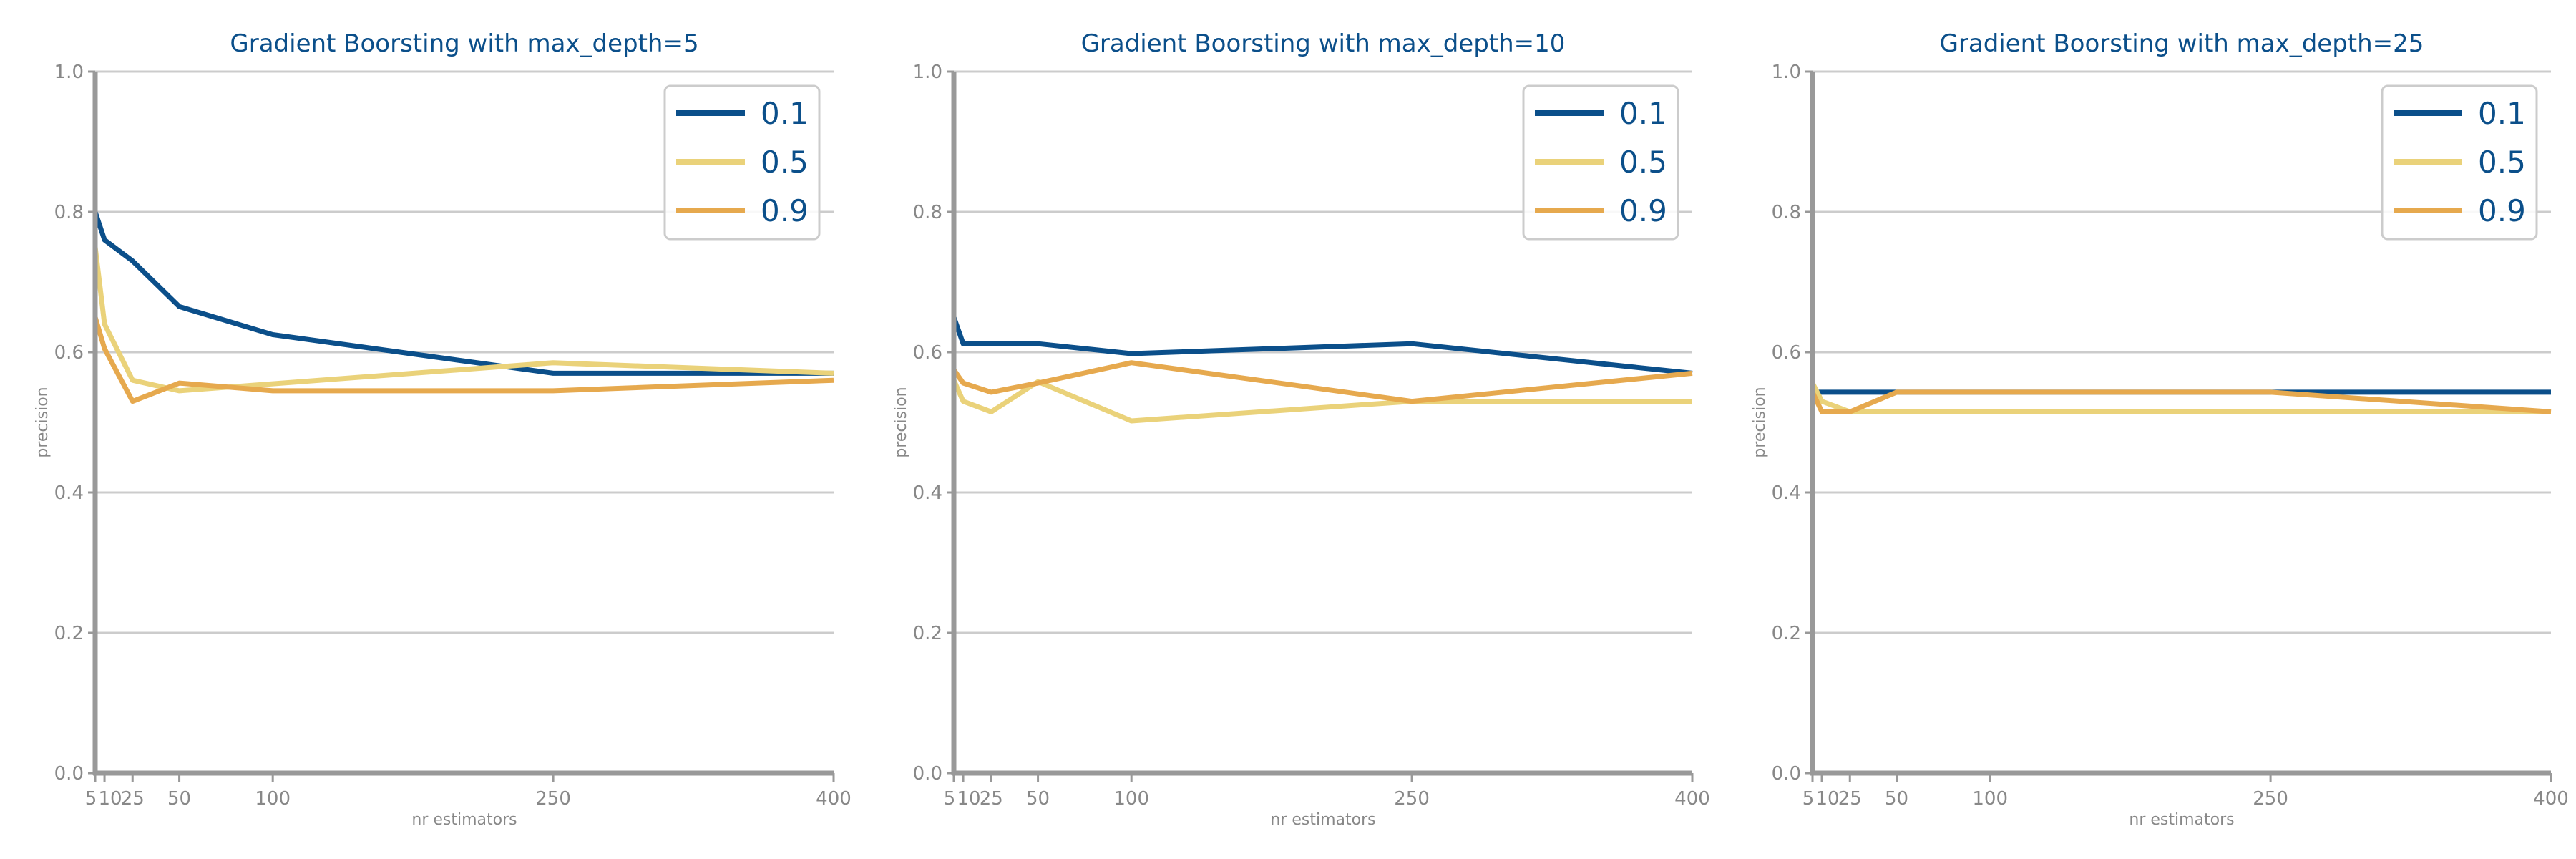 This screenshot has width=2576, height=859. I want to click on chart-title: Gradient Boorsting with max_depth=5, so click(464, 43).